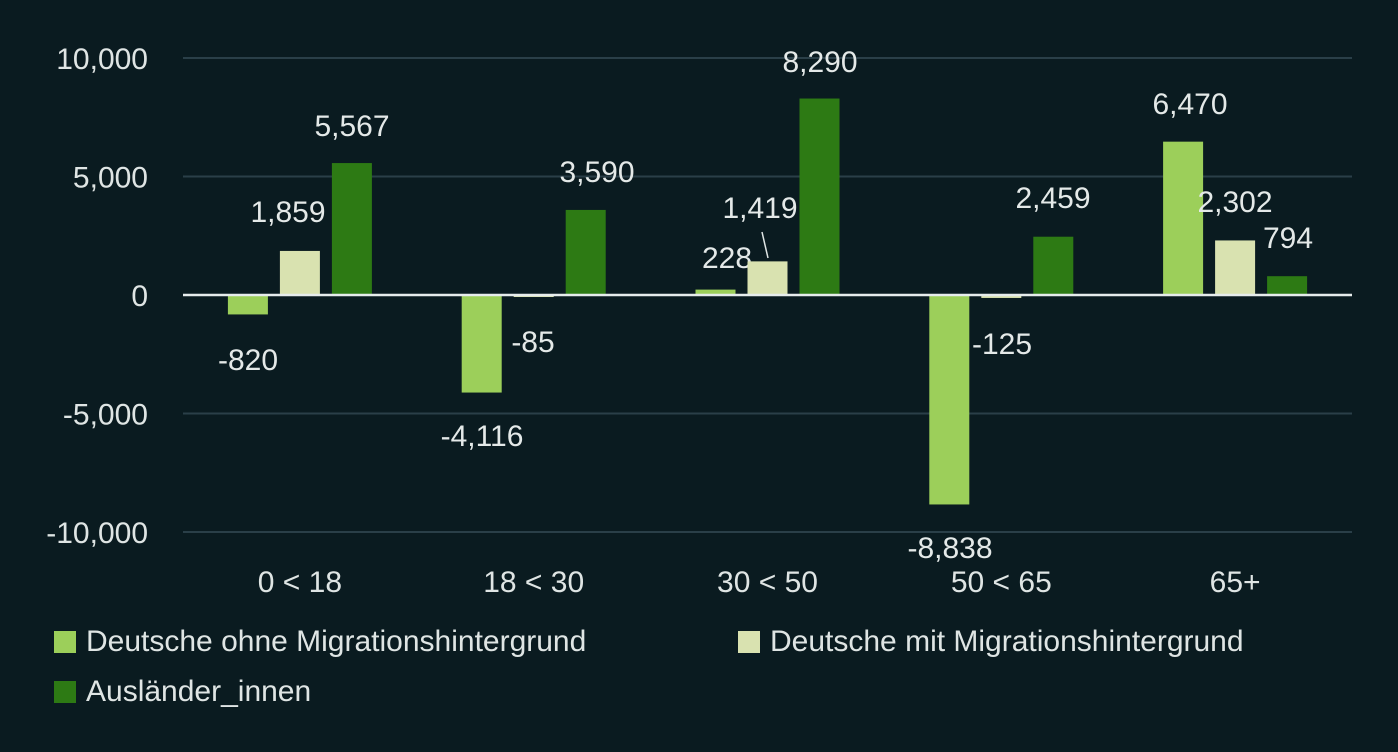 Image resolution: width=1398 pixels, height=752 pixels. What do you see at coordinates (248, 360) in the screenshot?
I see `data-label: -820` at bounding box center [248, 360].